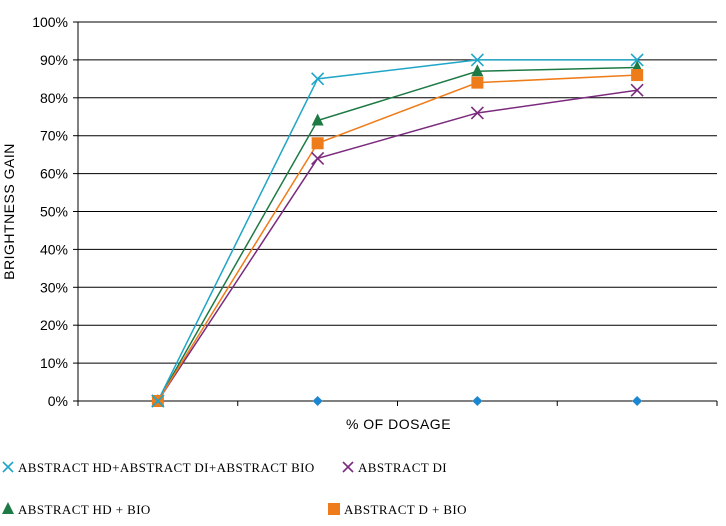 The width and height of the screenshot is (726, 526). What do you see at coordinates (54, 174) in the screenshot?
I see `y-tick-label: 60%` at bounding box center [54, 174].